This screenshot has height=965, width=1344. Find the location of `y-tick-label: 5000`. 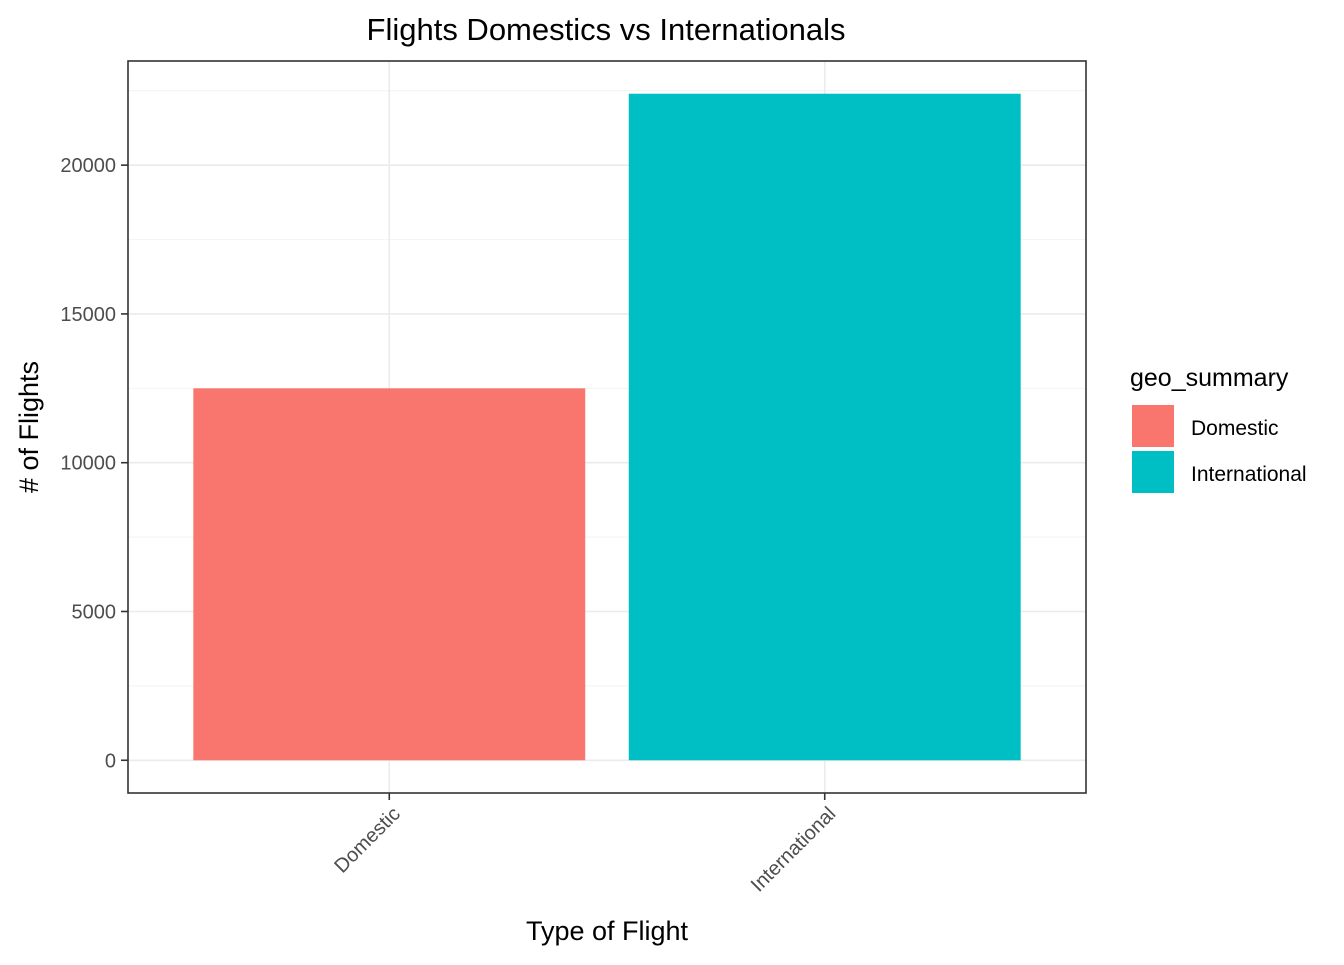

y-tick-label: 5000 is located at coordinates (94, 612).